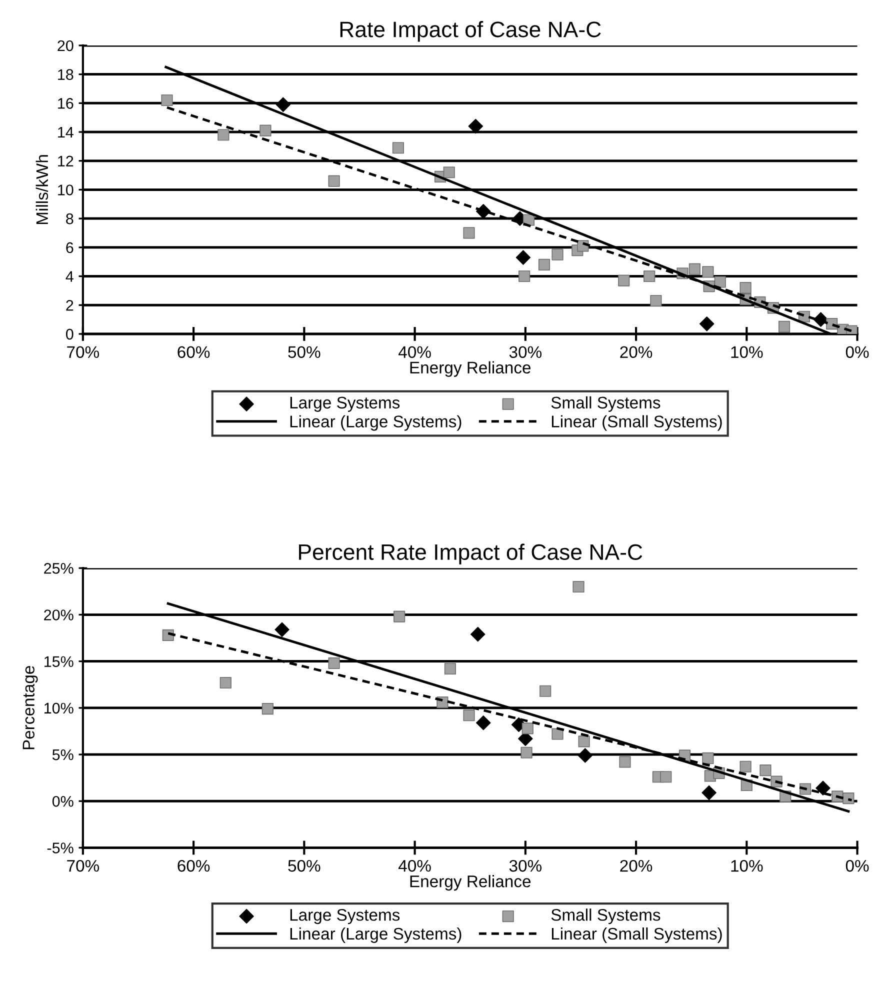 The height and width of the screenshot is (988, 873). What do you see at coordinates (66, 161) in the screenshot?
I see `y-tick-label: 12` at bounding box center [66, 161].